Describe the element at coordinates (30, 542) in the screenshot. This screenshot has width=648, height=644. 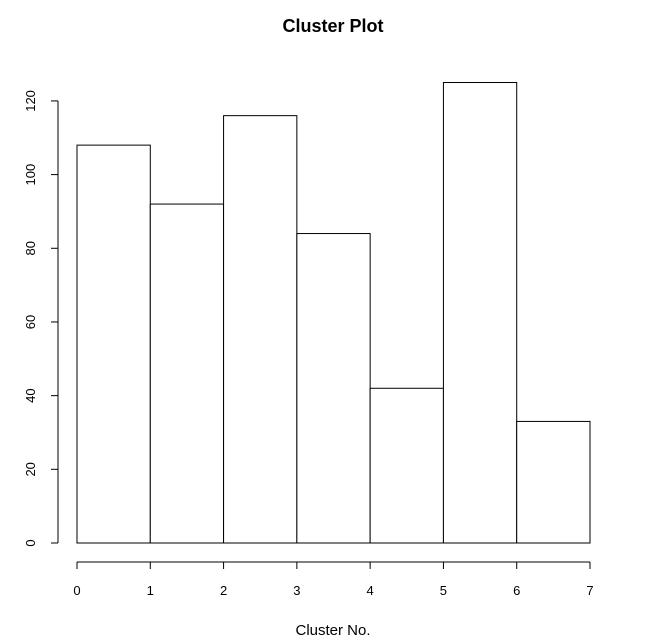
I see `y-tick-label-0: 0` at that location.